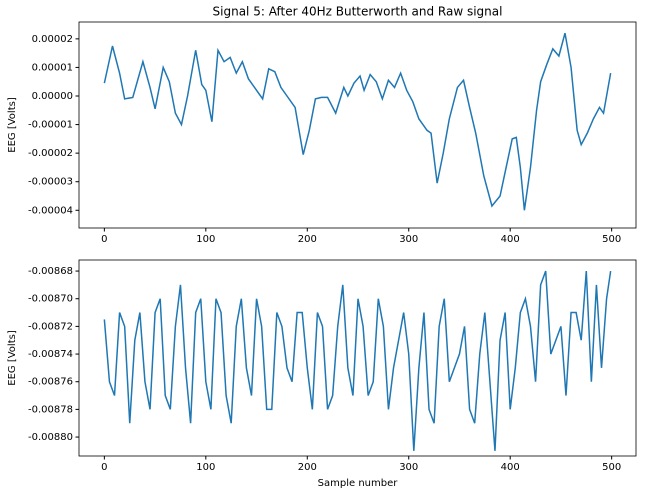 This screenshot has height=496, width=646. Describe the element at coordinates (358, 483) in the screenshot. I see `x-axis-label: Sample number` at that location.